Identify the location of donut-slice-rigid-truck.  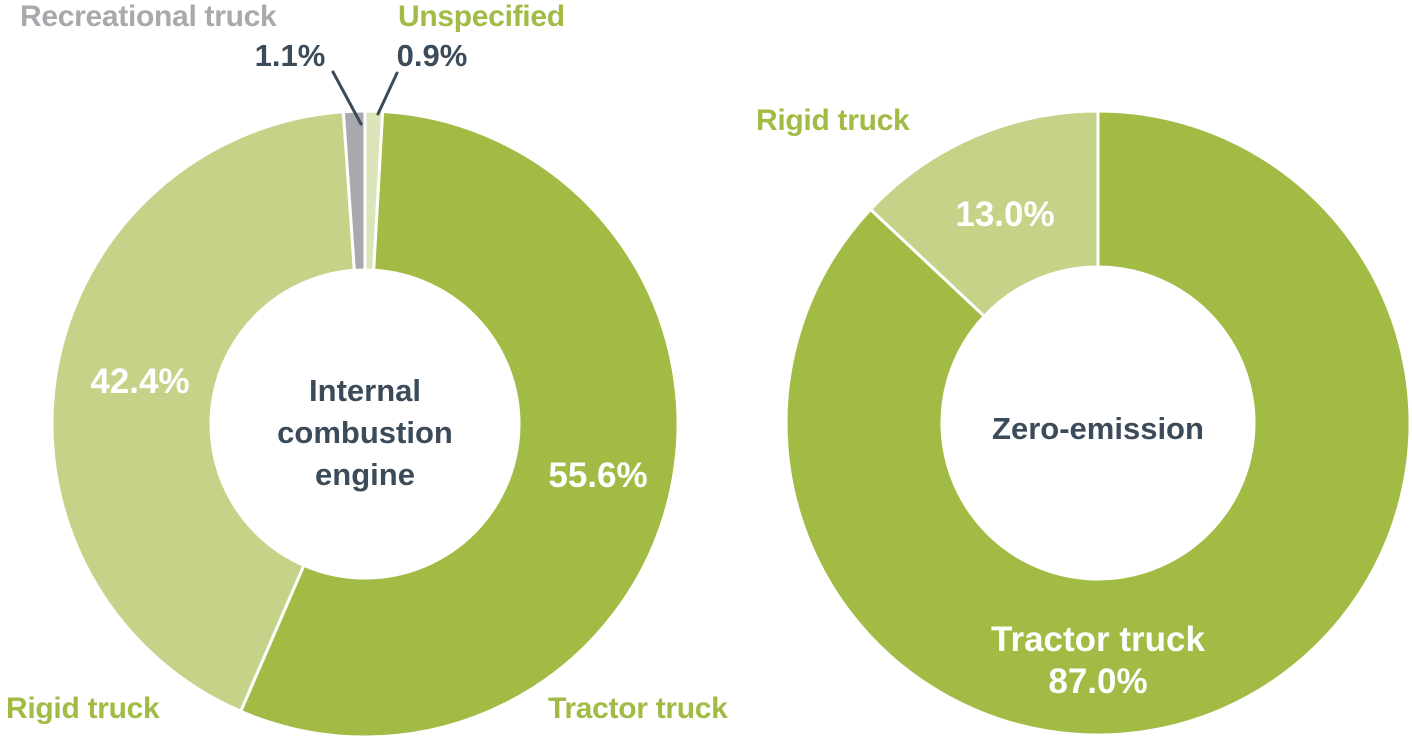
(984, 214).